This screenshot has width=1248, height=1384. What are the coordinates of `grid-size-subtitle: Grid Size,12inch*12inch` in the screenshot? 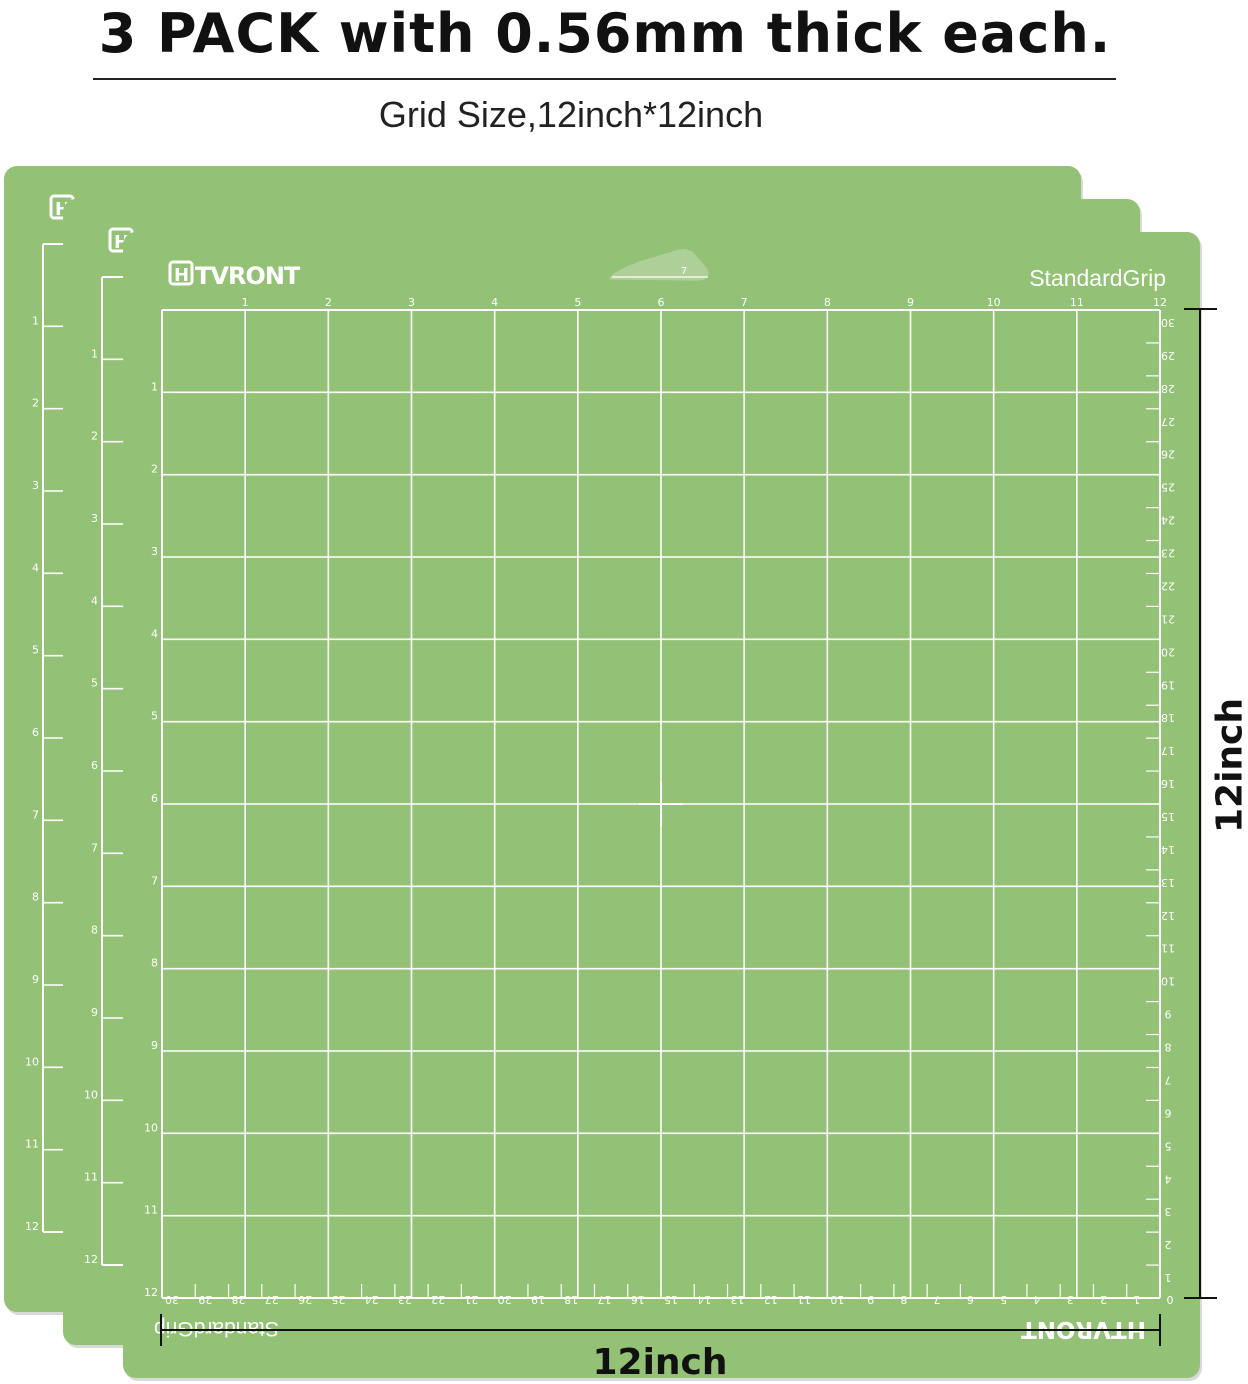 It's located at (571, 114).